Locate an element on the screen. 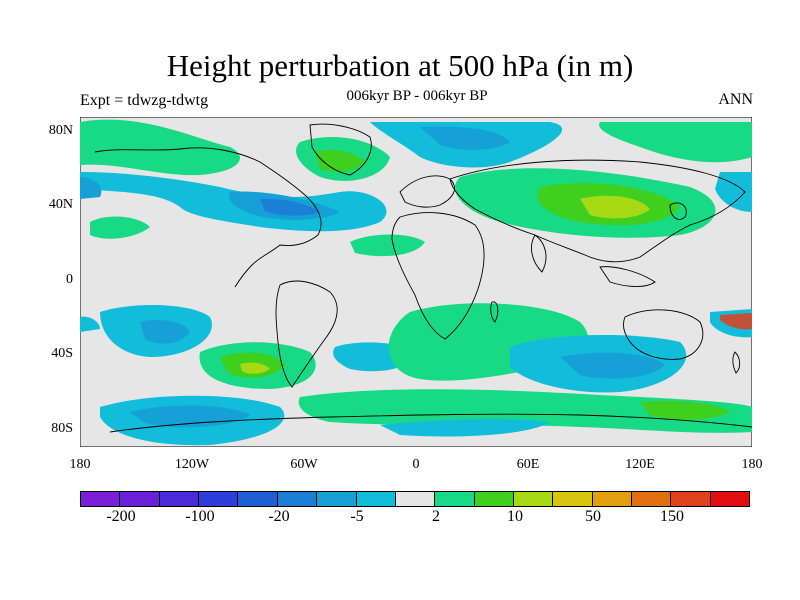  coast-greenland is located at coordinates (340, 149).